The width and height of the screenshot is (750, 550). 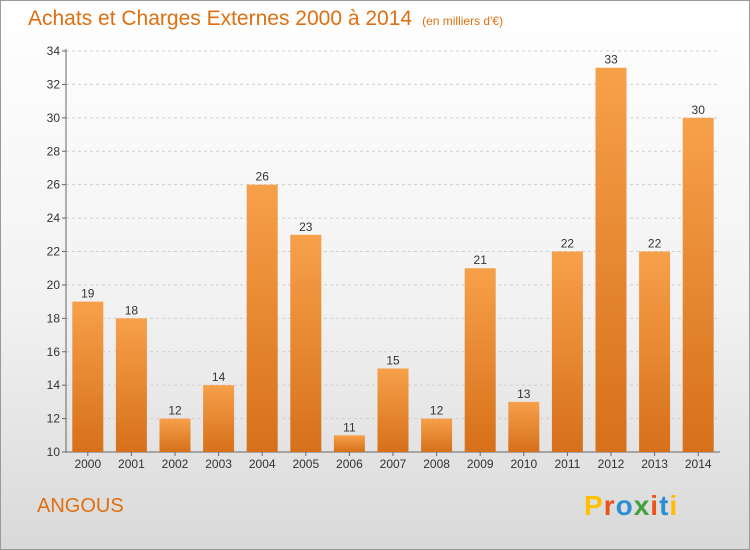 What do you see at coordinates (642, 505) in the screenshot?
I see `logo-letter: x` at bounding box center [642, 505].